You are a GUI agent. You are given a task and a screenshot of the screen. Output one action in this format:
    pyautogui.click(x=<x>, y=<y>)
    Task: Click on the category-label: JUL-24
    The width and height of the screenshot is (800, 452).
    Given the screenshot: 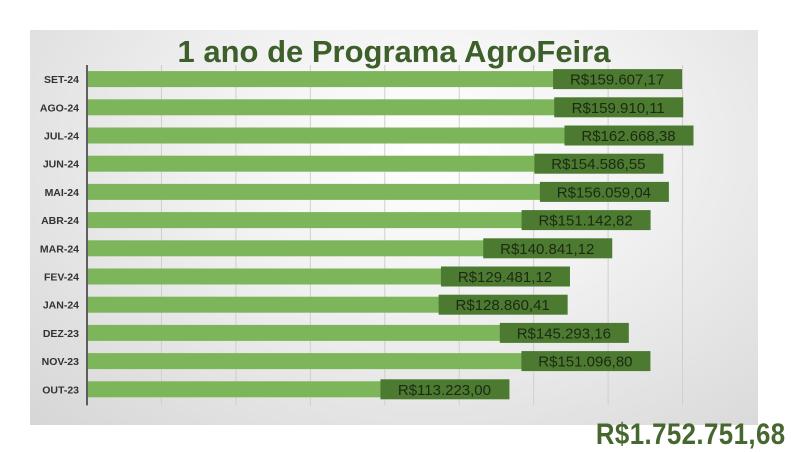 What is the action you would take?
    pyautogui.click(x=61, y=137)
    